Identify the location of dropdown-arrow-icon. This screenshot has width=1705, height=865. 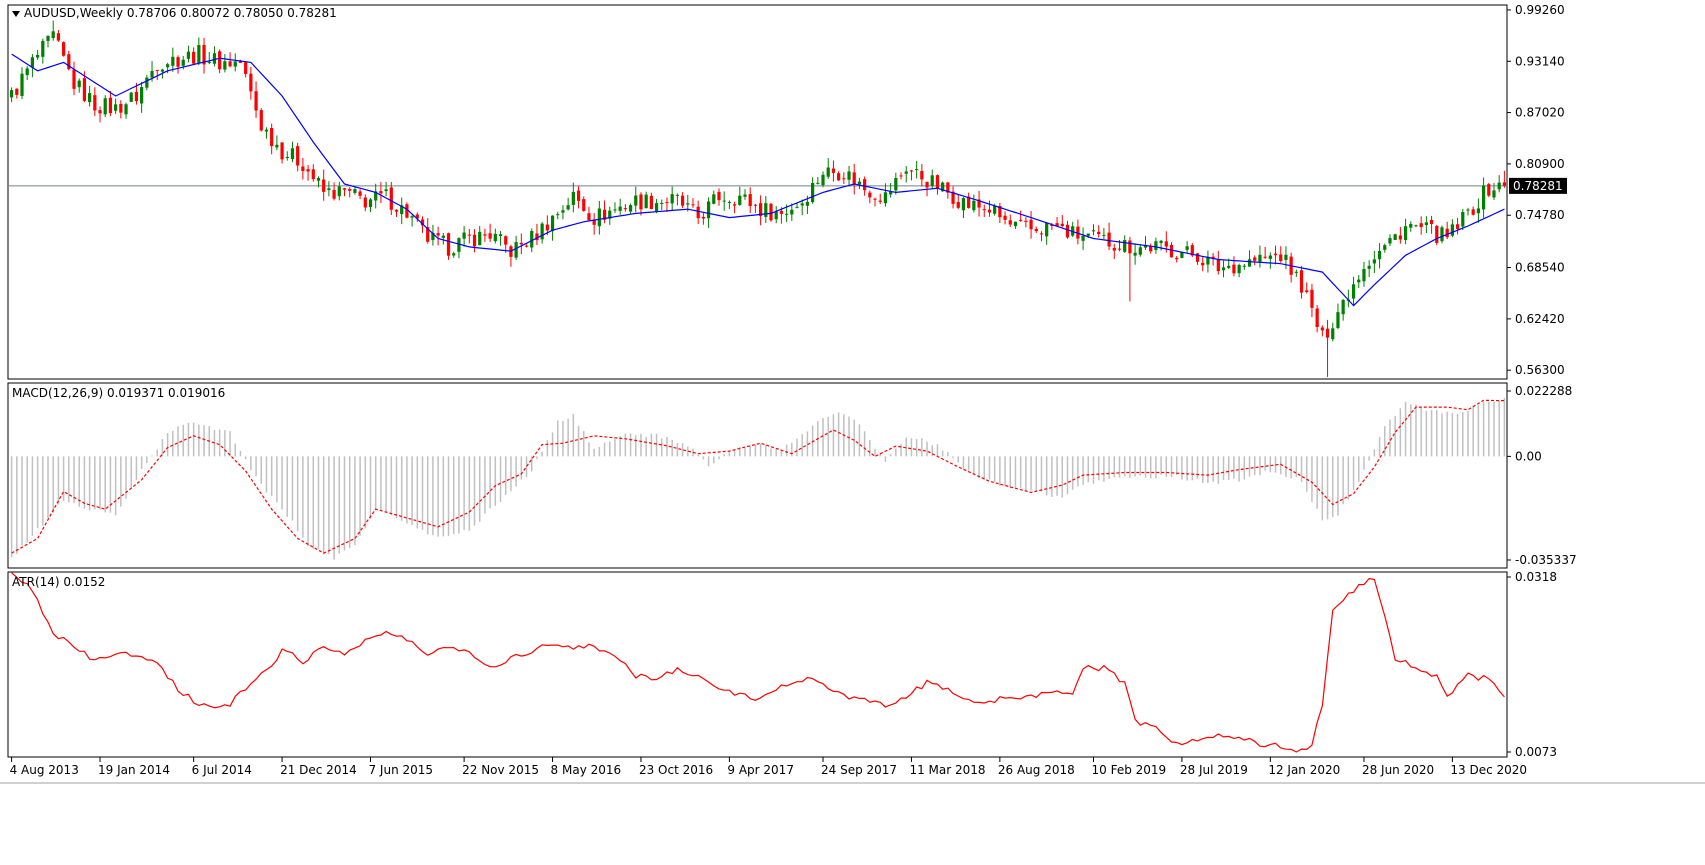
(16, 14).